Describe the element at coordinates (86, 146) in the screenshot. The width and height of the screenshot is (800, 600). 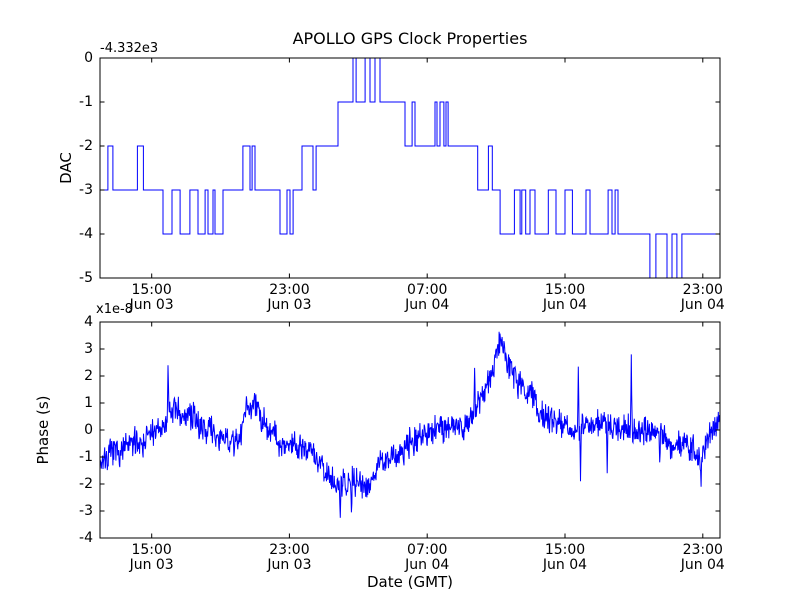
I see `dac-y-tick-label: -2` at that location.